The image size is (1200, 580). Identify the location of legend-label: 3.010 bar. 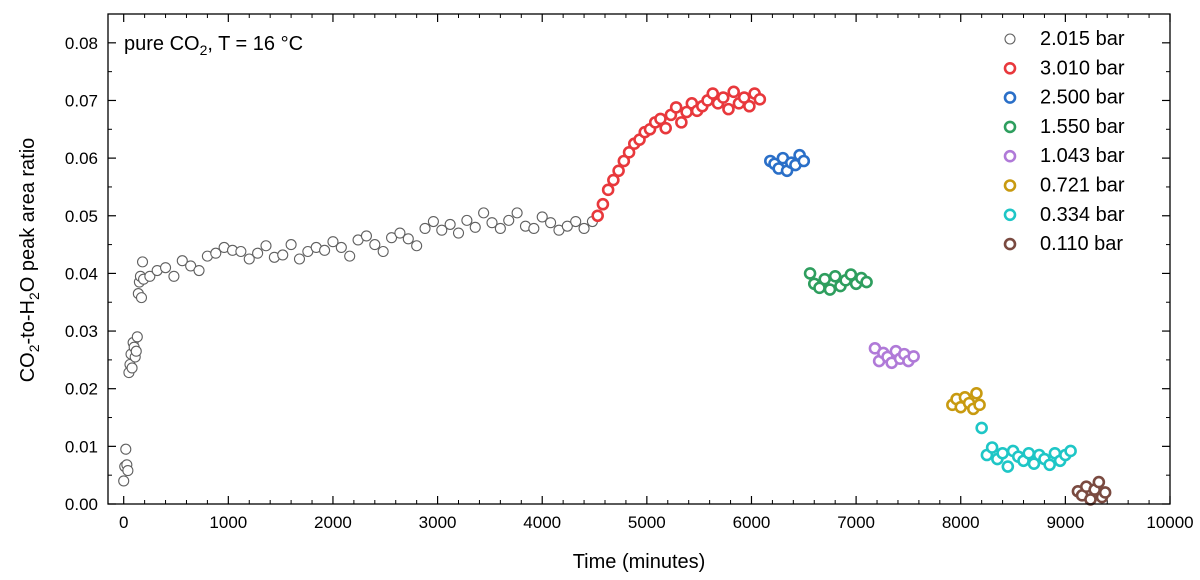
(1082, 68).